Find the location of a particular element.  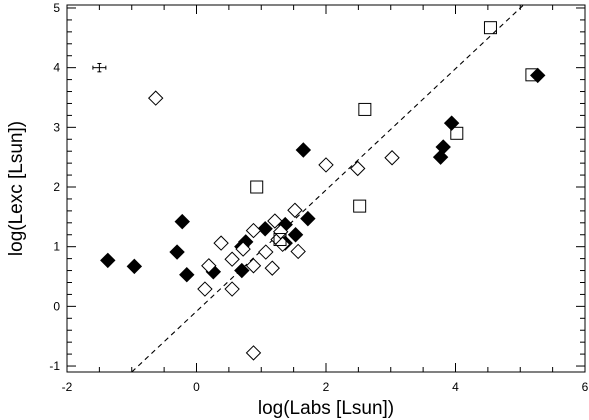

y-tick-label: 0 is located at coordinates (56, 306).